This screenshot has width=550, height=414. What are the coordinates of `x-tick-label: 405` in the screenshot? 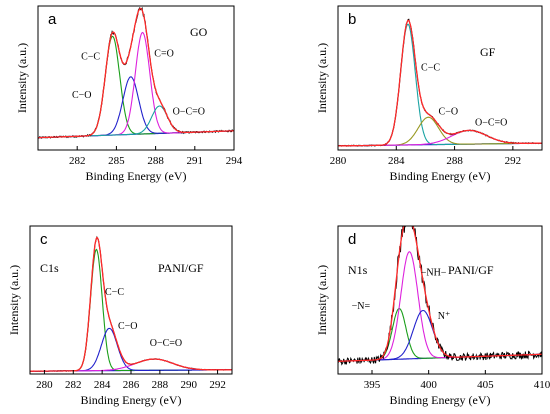 It's located at (485, 385).